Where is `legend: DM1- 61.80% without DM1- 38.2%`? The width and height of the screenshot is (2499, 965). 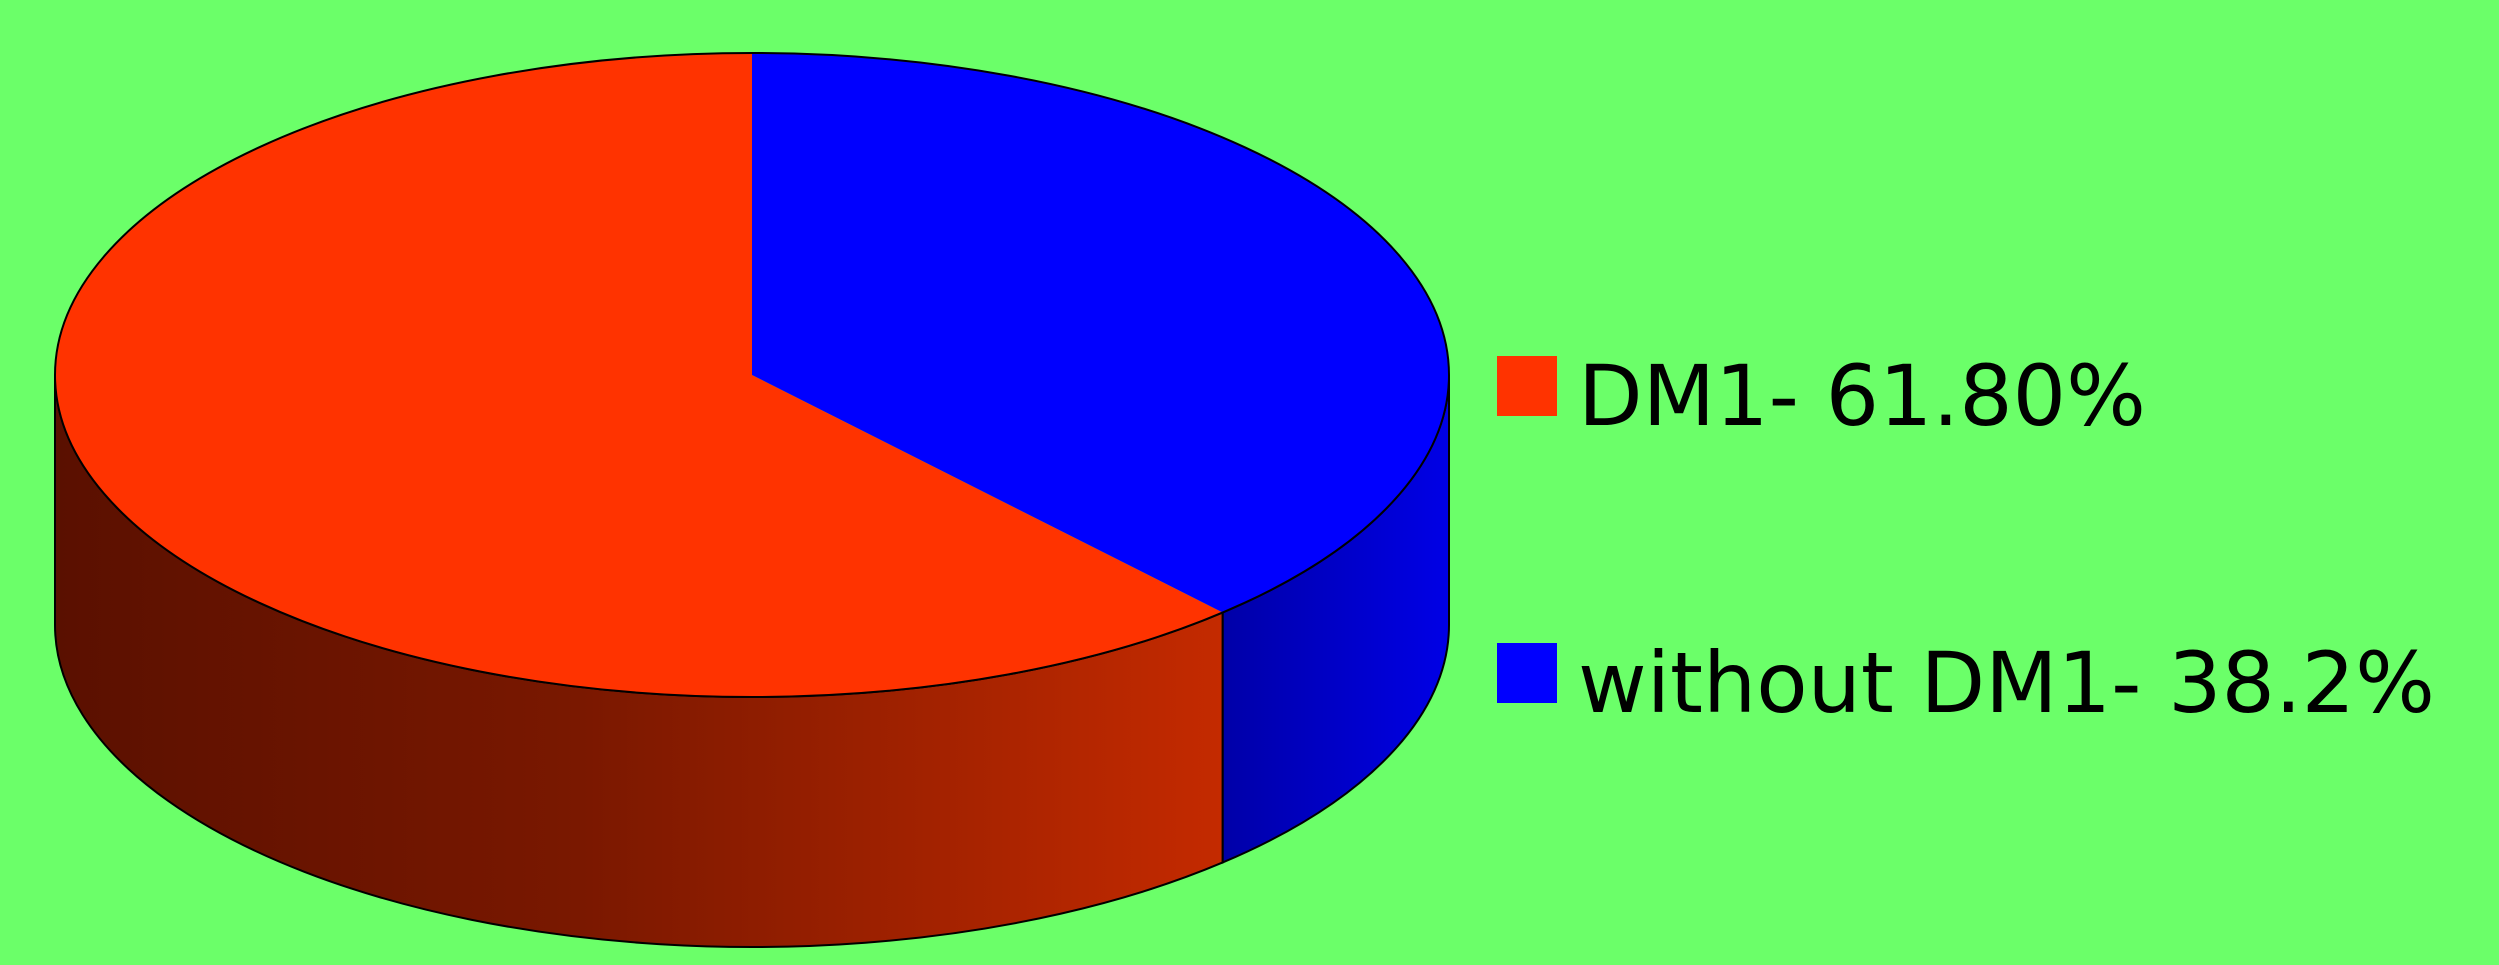 legend: DM1- 61.80% without DM1- 38.2% is located at coordinates (1966, 539).